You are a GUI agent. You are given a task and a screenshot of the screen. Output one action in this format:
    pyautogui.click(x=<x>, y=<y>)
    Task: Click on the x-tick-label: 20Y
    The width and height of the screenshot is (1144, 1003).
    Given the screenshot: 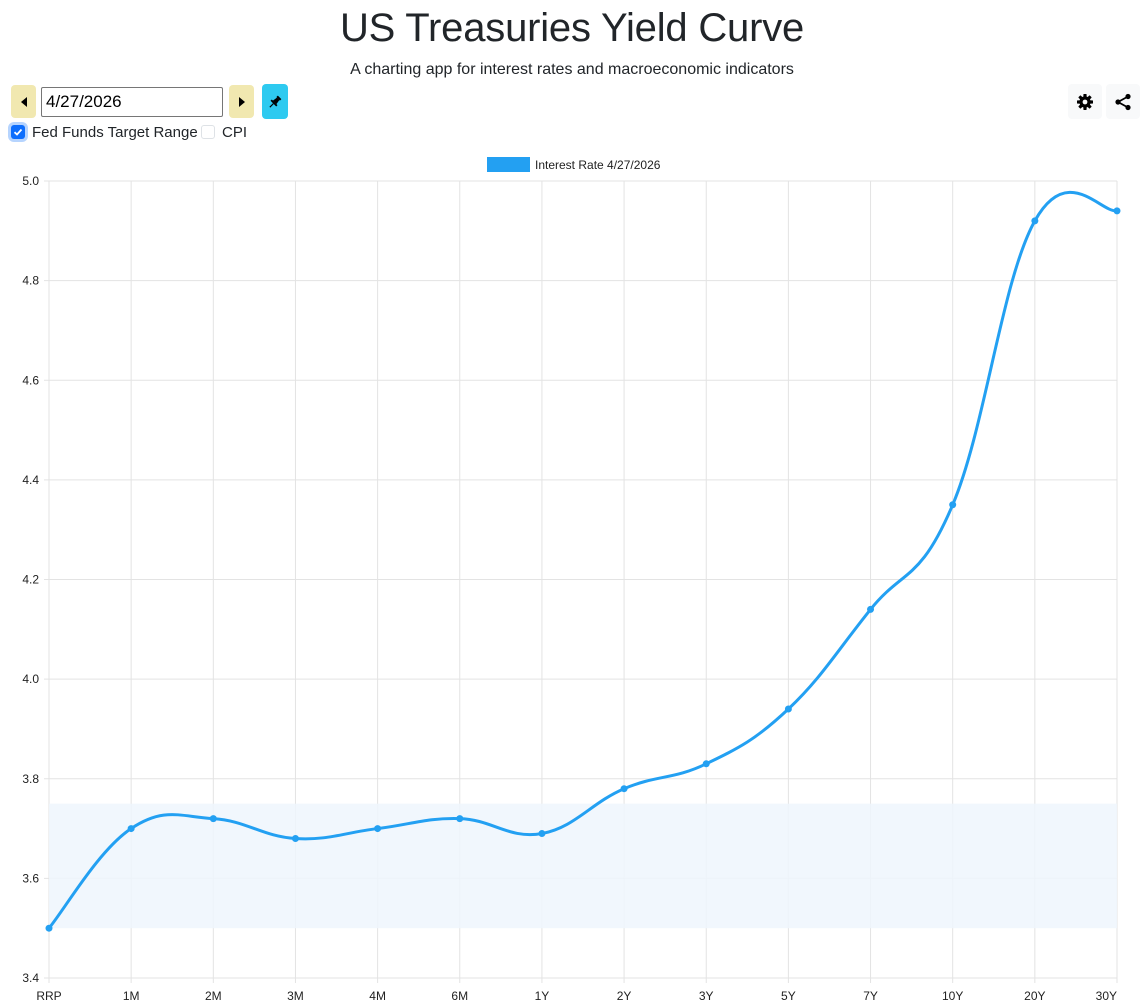 What is the action you would take?
    pyautogui.click(x=1034, y=996)
    